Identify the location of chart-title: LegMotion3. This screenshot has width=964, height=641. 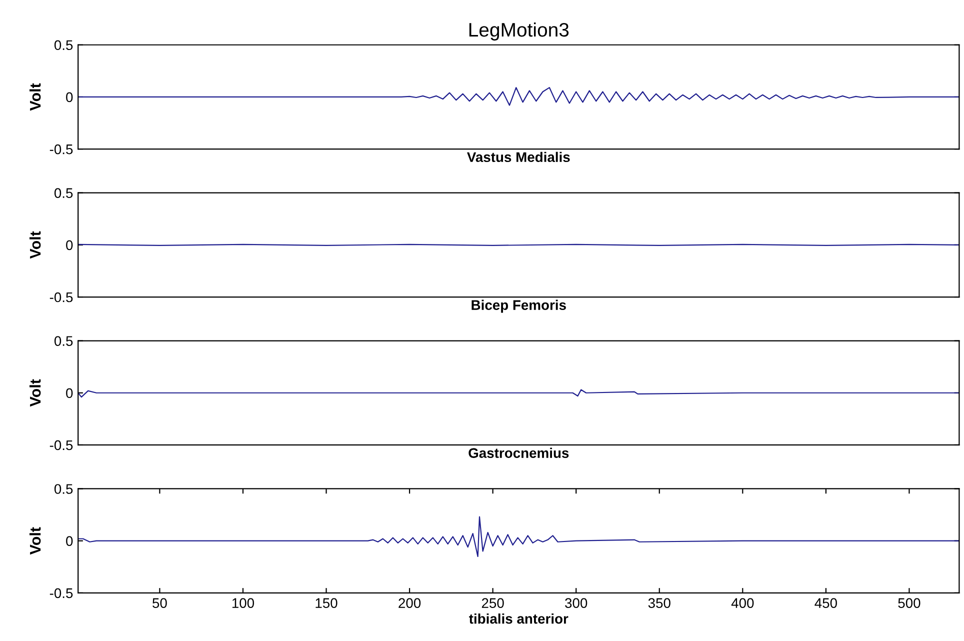
(519, 31).